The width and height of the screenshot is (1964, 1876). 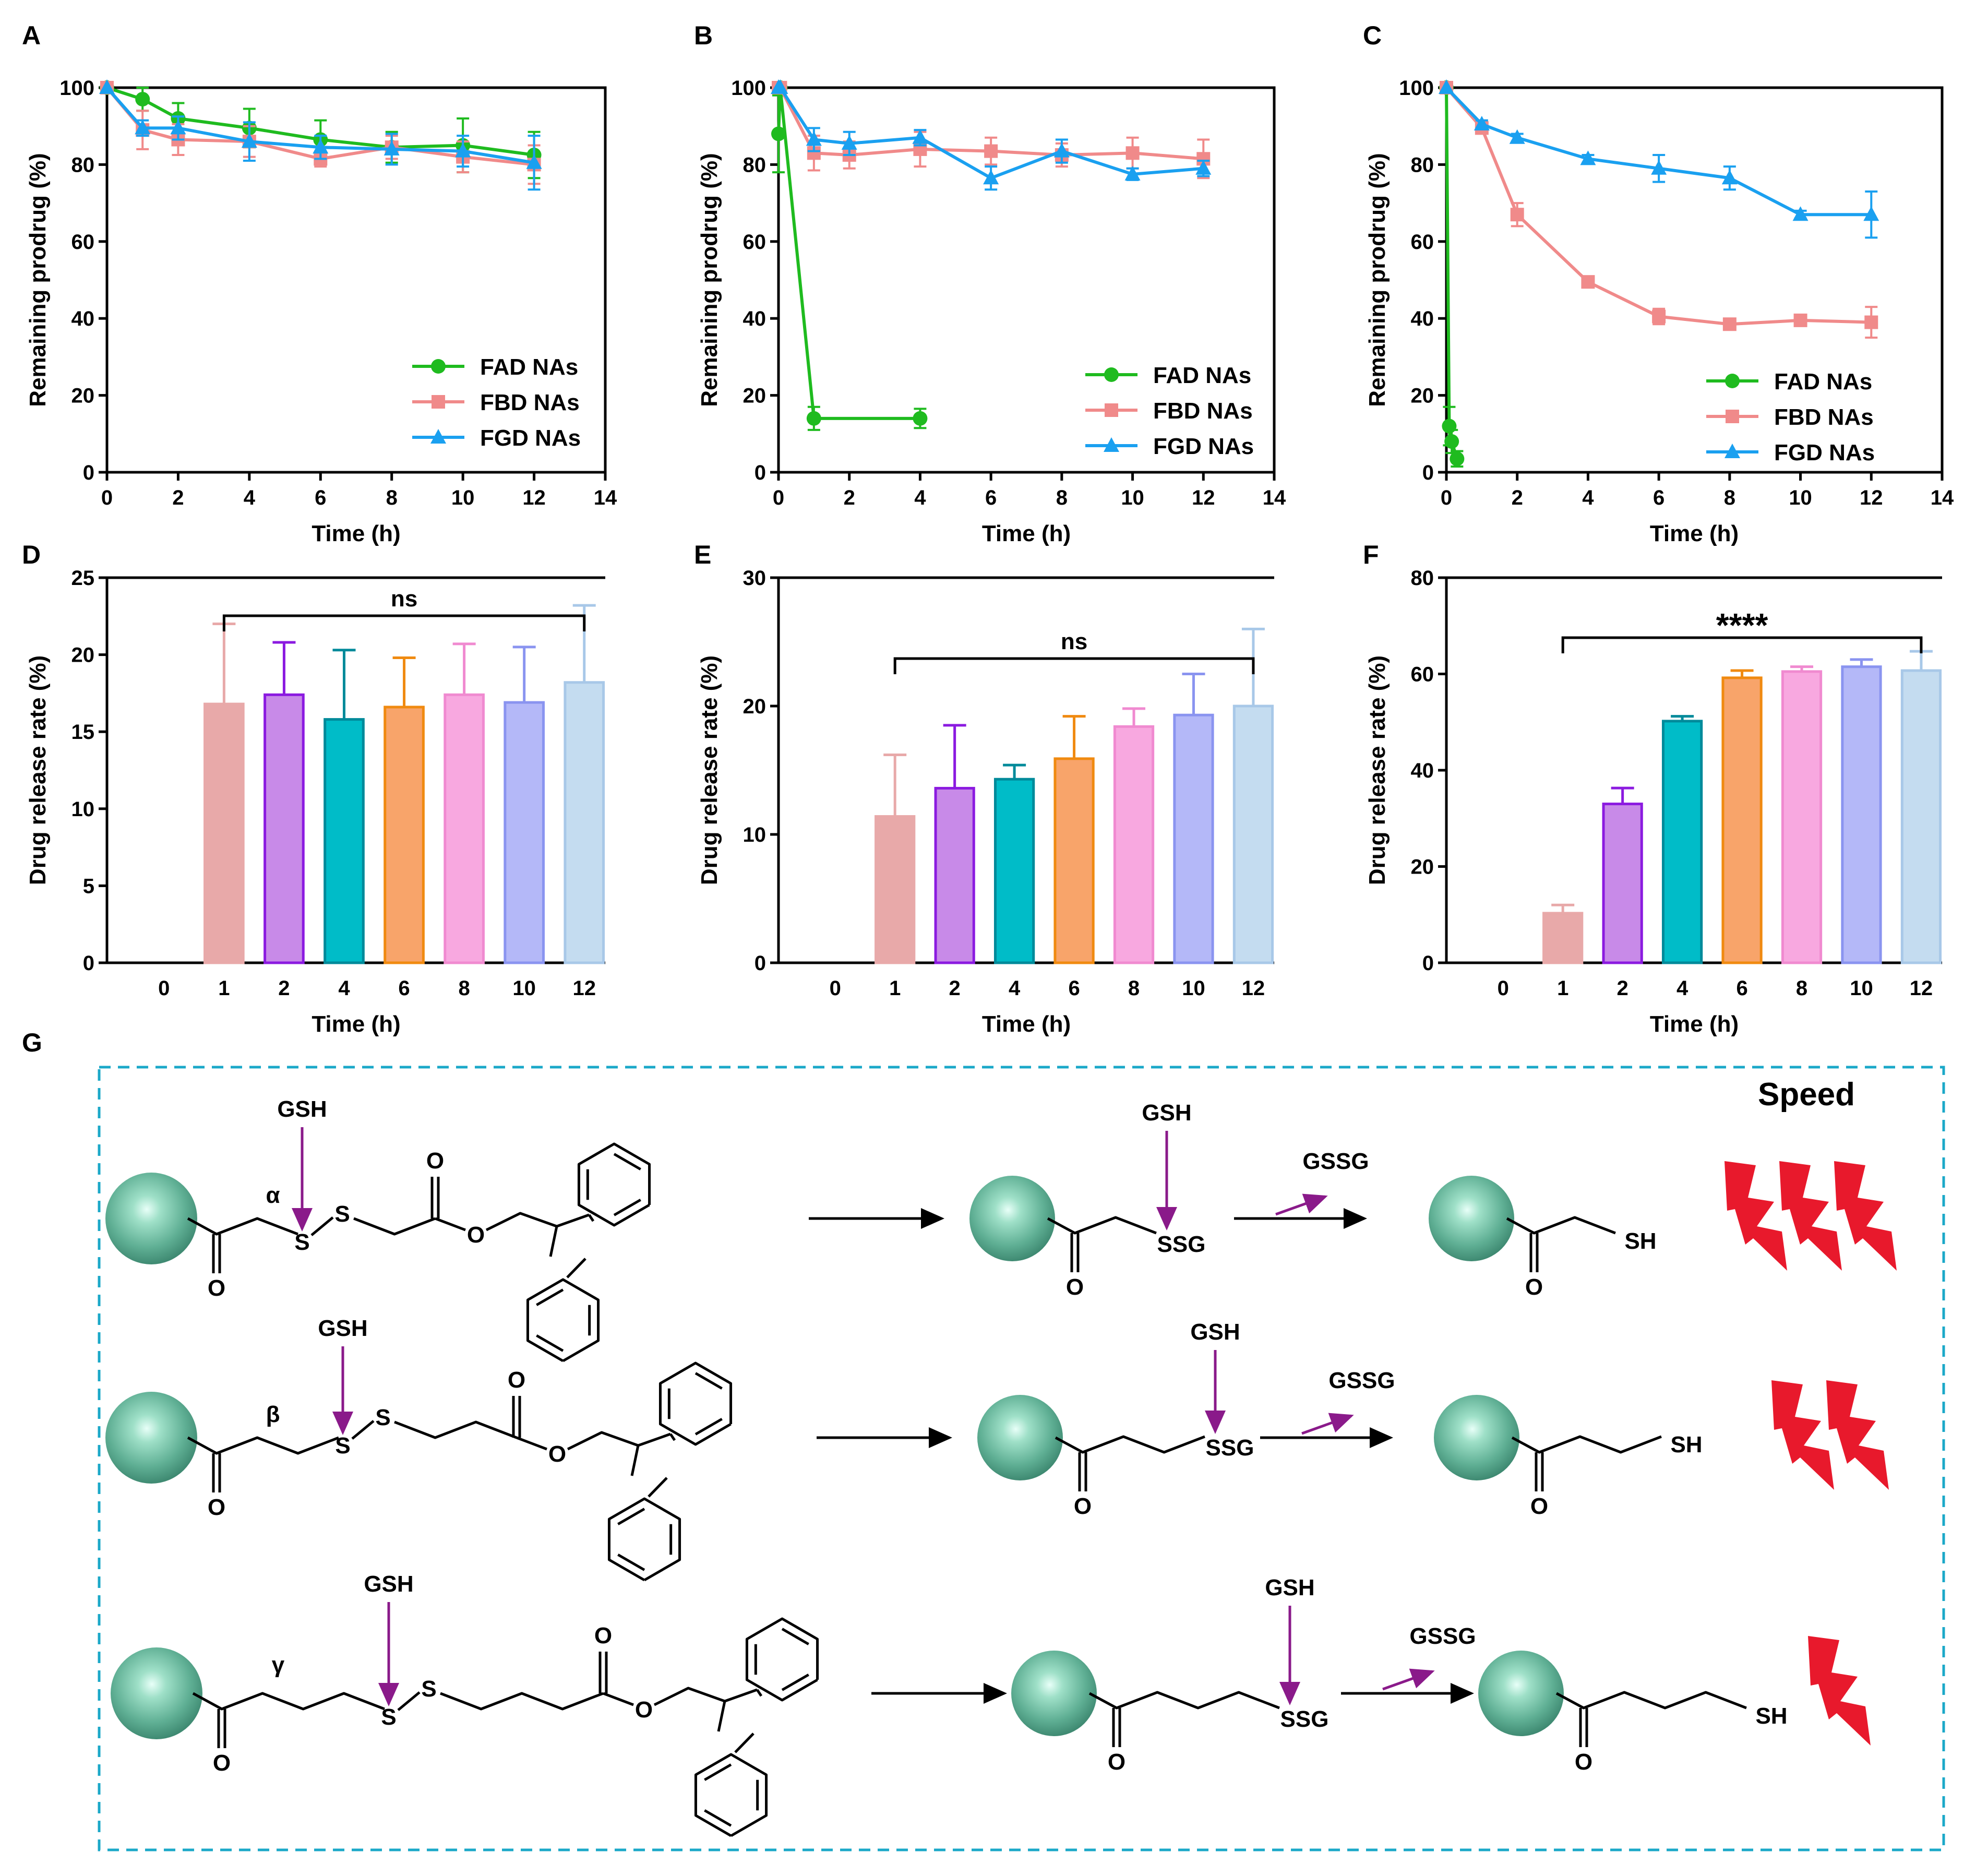 I want to click on series-fgd-nas, so click(x=1659, y=159).